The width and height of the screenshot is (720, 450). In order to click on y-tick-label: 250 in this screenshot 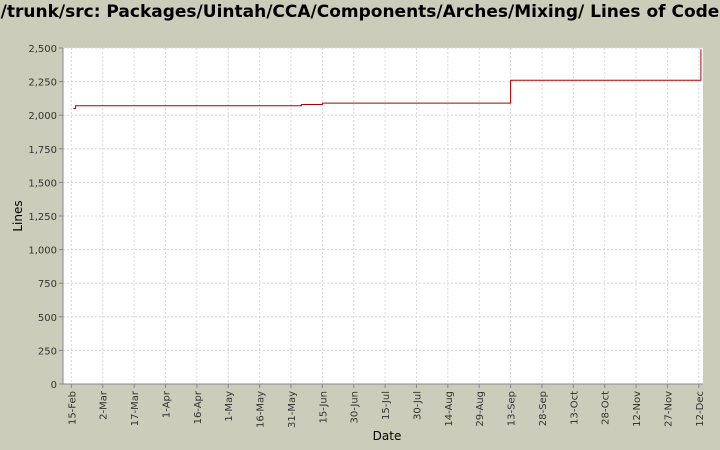, I will do `click(47, 351)`.